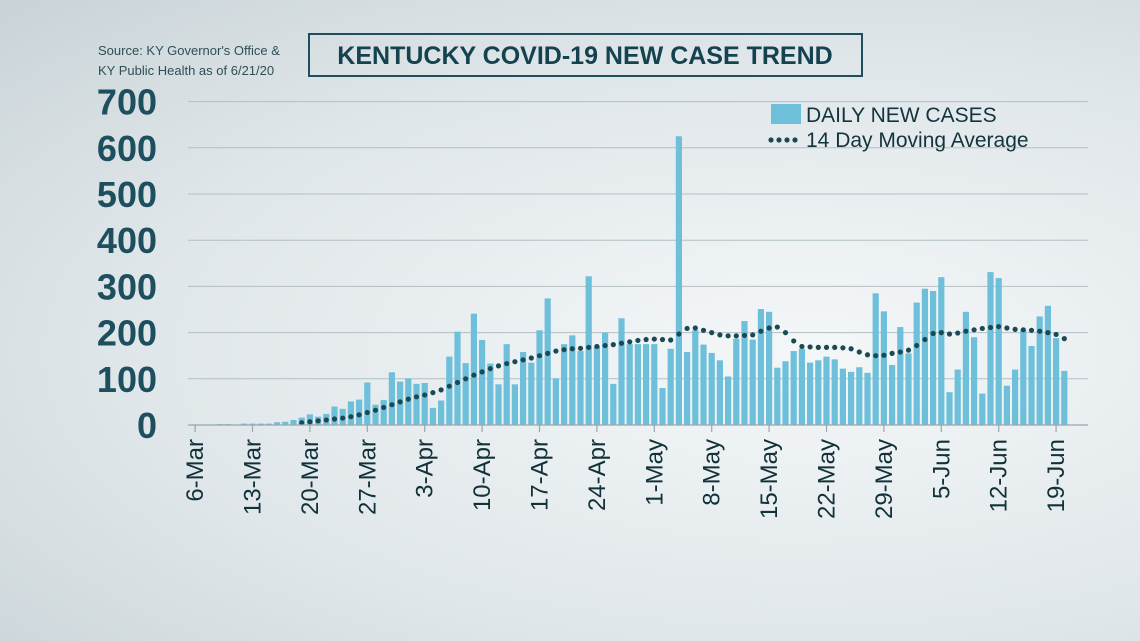  Describe the element at coordinates (127, 379) in the screenshot. I see `y-tick-label: 100` at that location.